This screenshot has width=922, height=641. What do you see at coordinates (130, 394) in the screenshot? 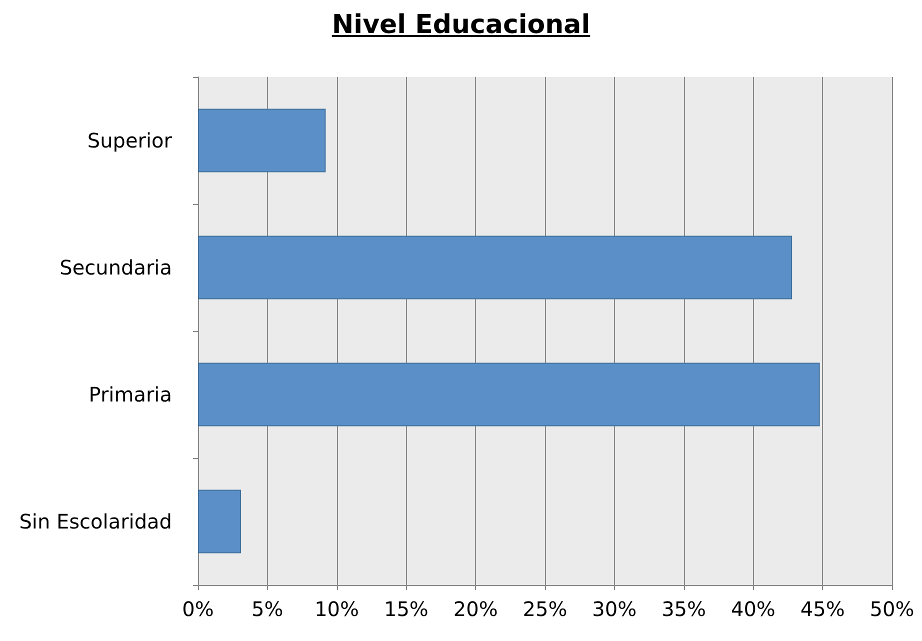
I see `y-tick-label: Primaria` at bounding box center [130, 394].